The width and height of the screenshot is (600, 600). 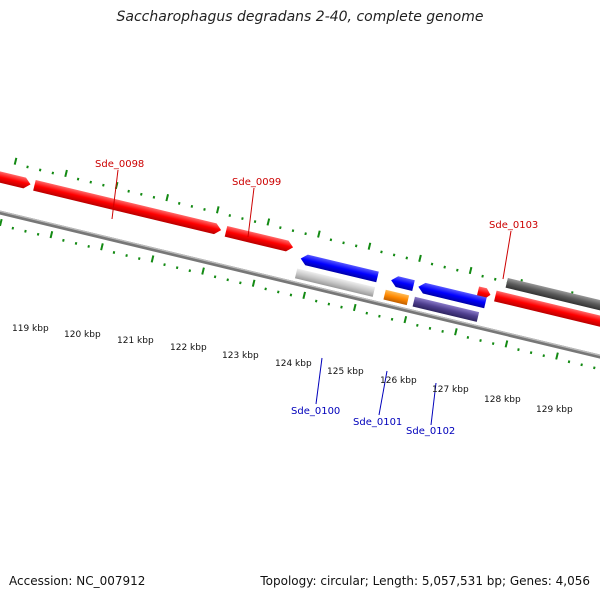 What do you see at coordinates (77, 581) in the screenshot?
I see `accession-text: Accession: NC_007912` at bounding box center [77, 581].